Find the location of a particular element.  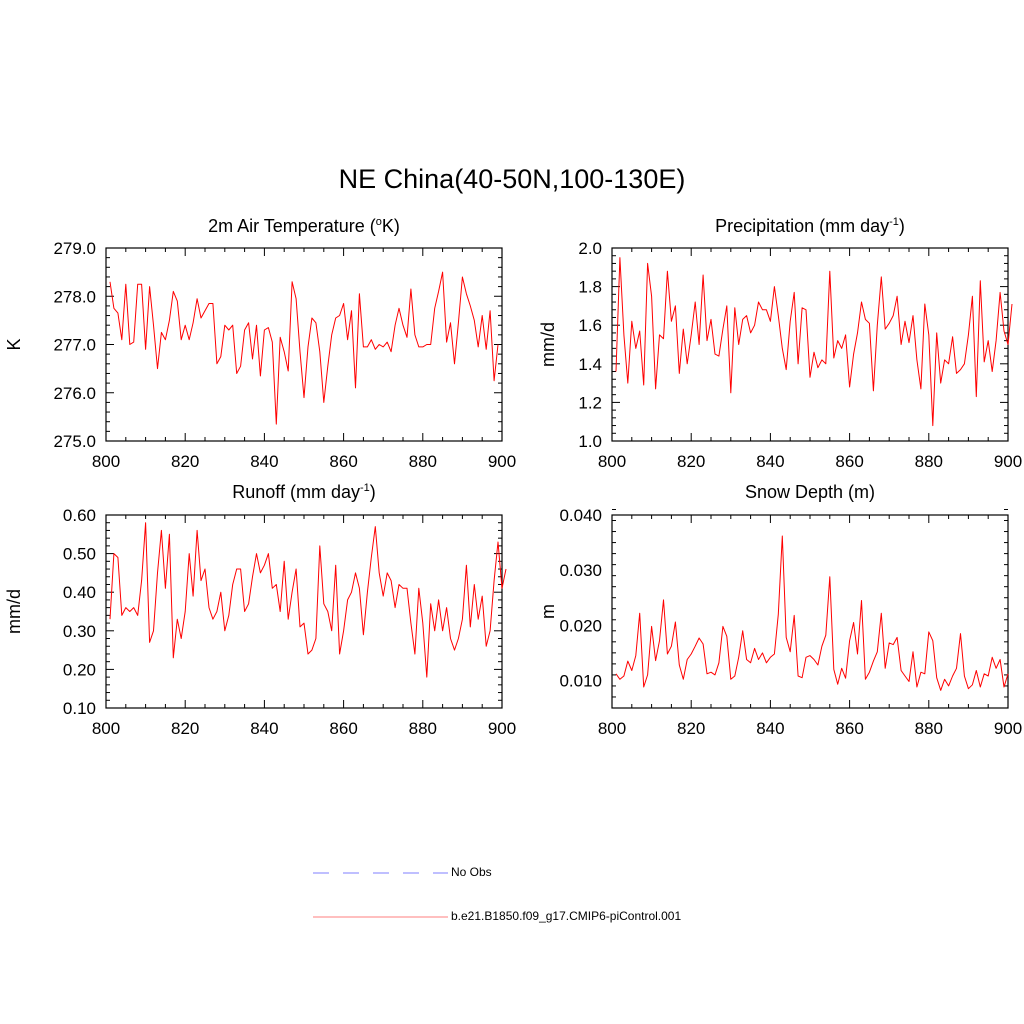

panel-title-temperature: 2m Air Temperature (oK) is located at coordinates (304, 226).